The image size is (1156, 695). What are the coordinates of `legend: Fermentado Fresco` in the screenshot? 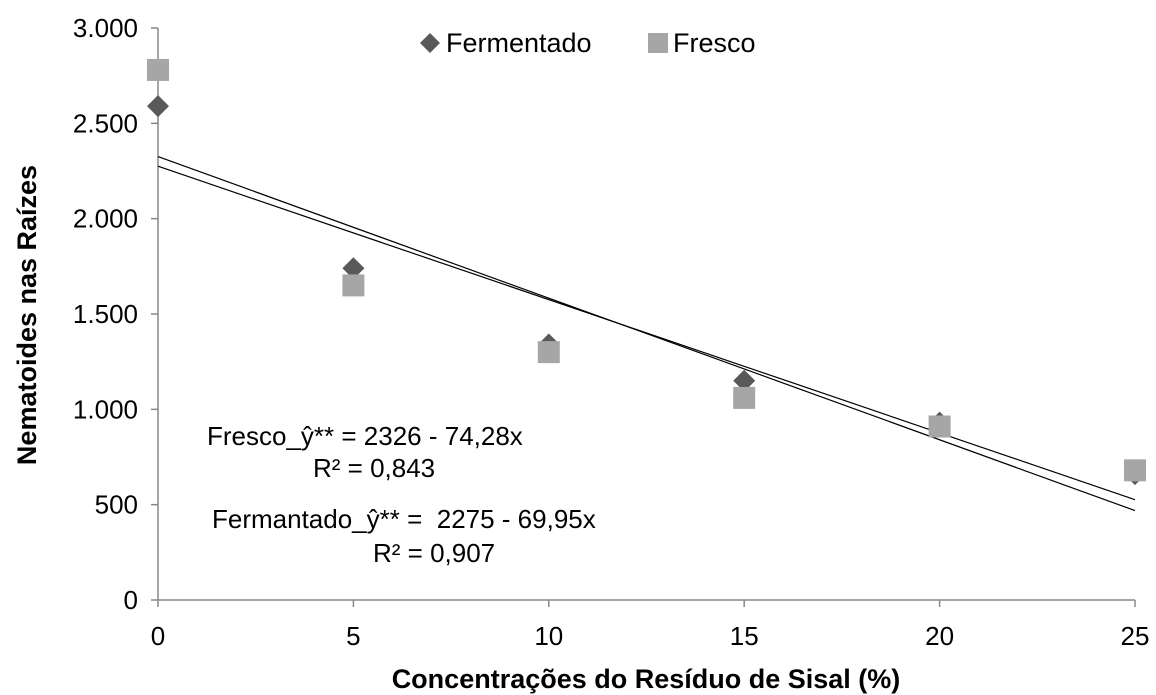 It's located at (588, 43).